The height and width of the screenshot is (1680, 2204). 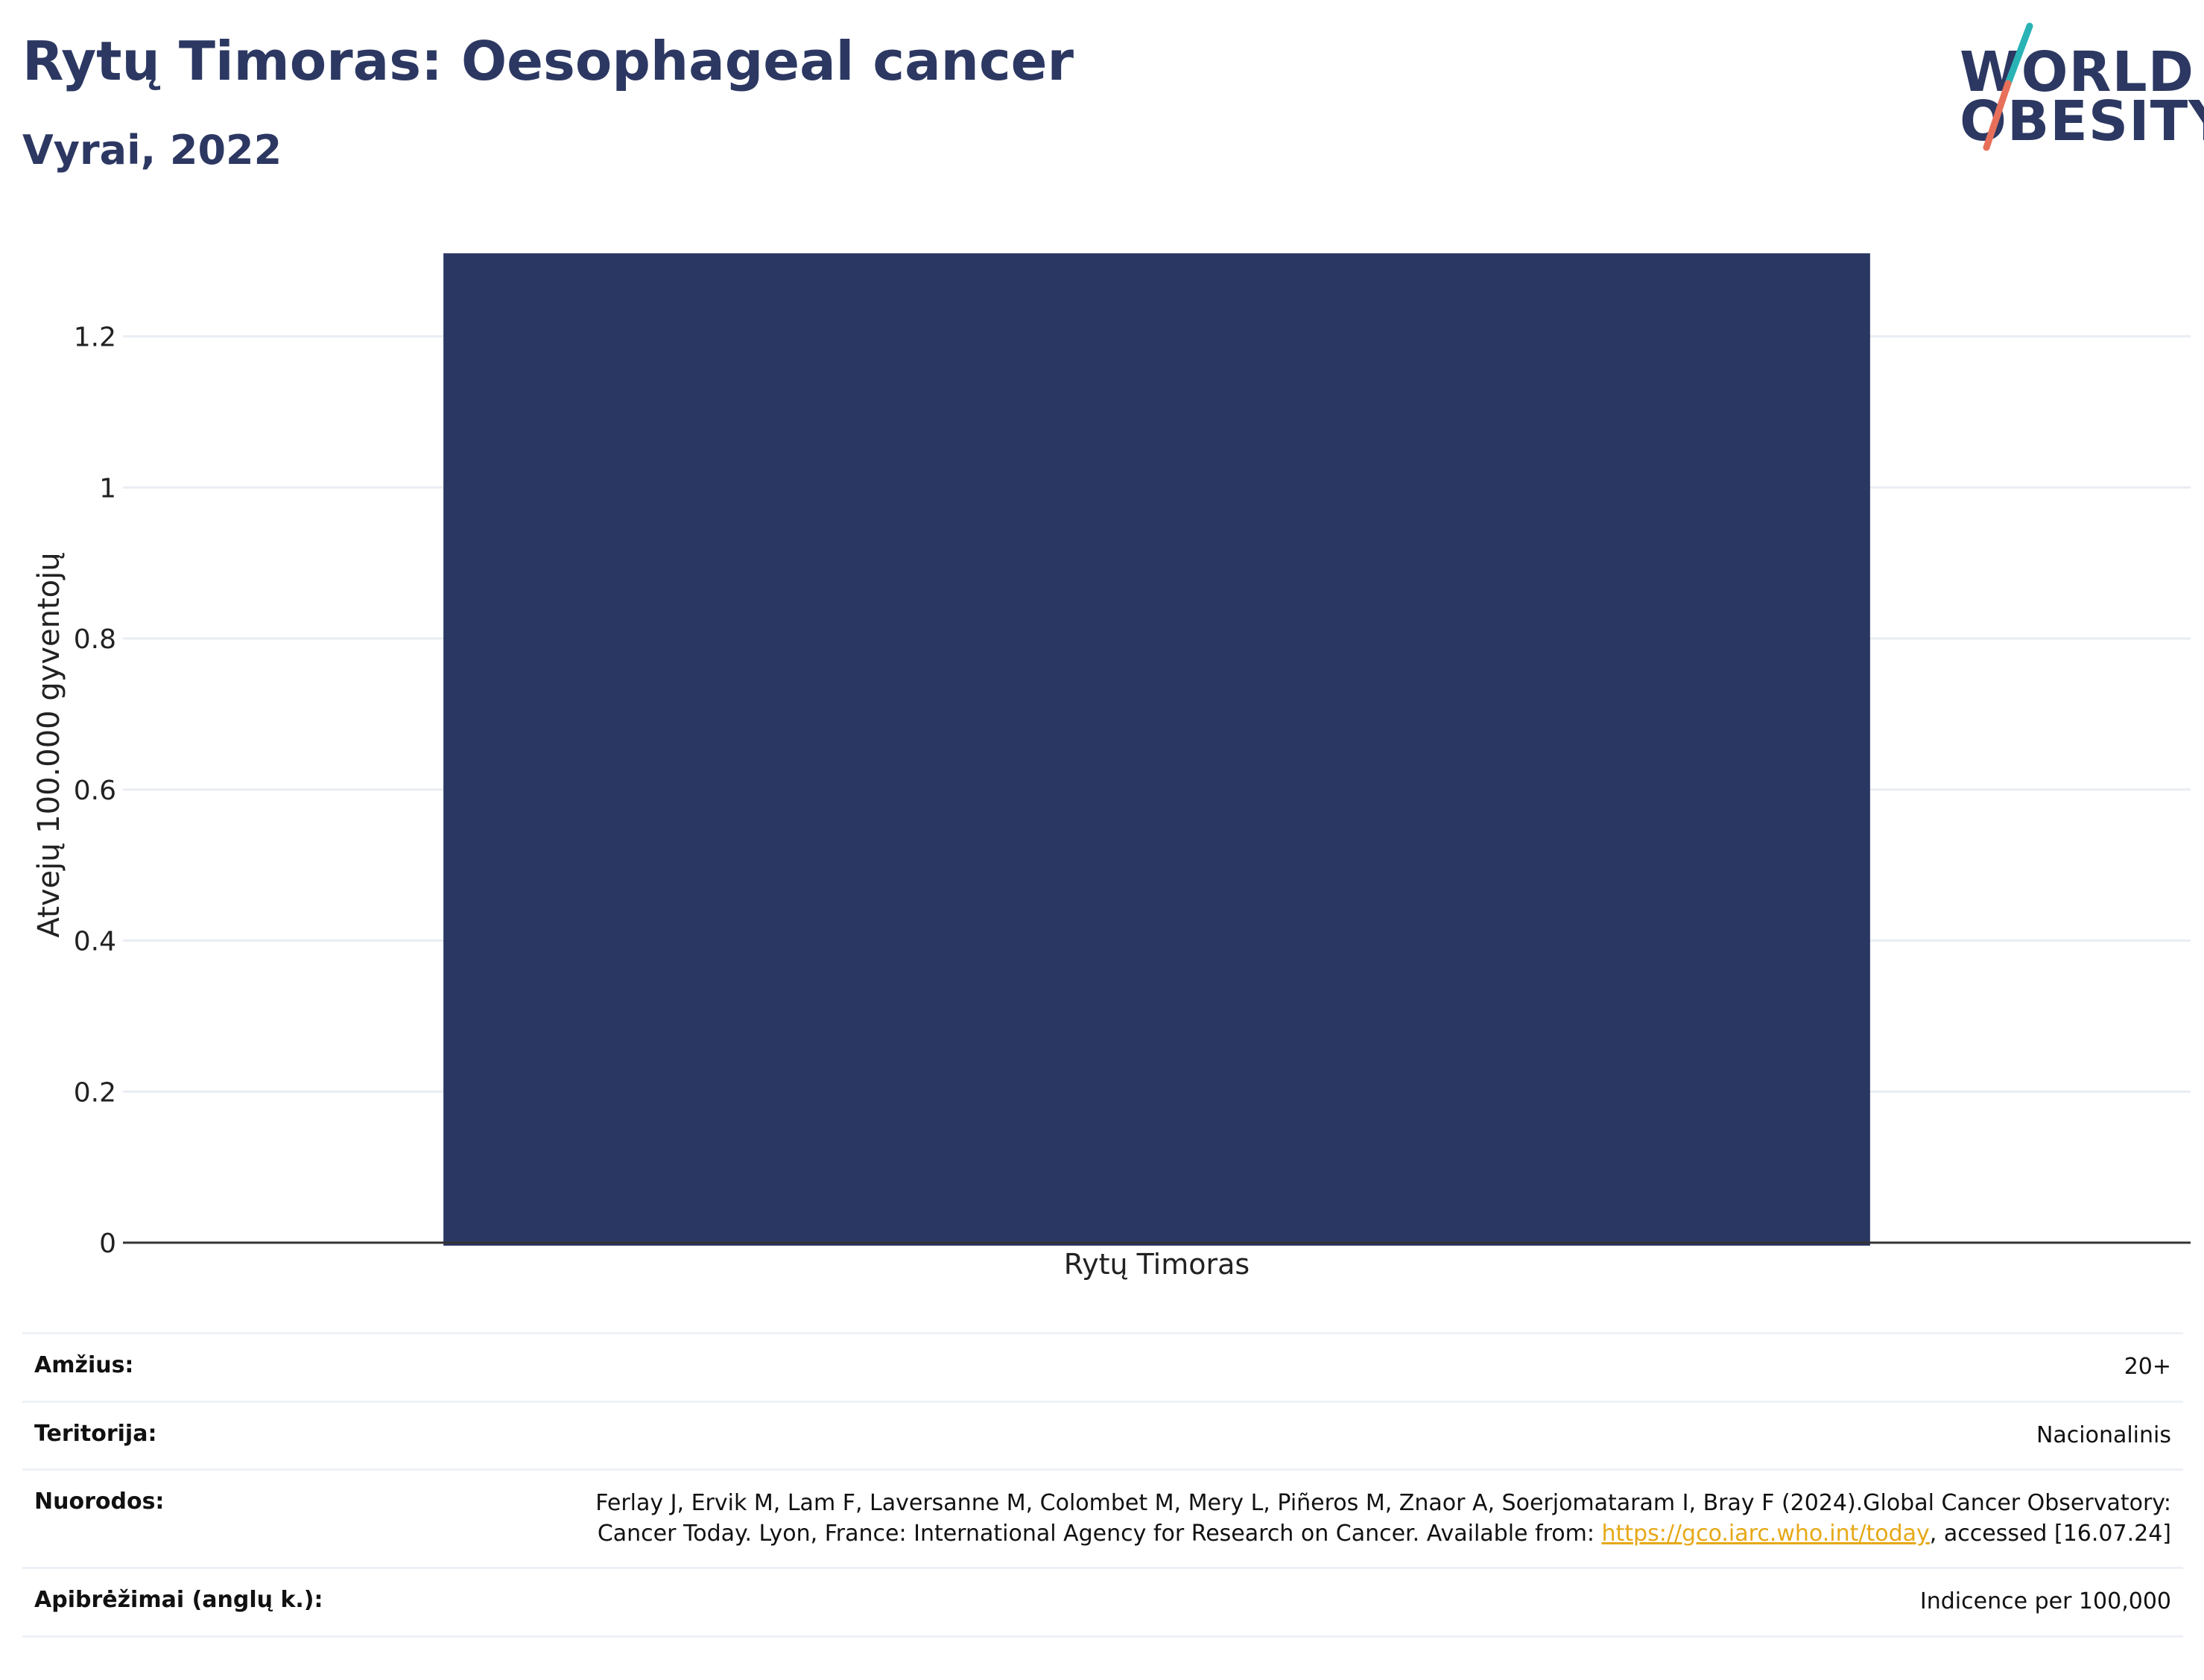 What do you see at coordinates (49, 745) in the screenshot?
I see `y-axis-title-text: Atvejų 100.000 gyventojų` at bounding box center [49, 745].